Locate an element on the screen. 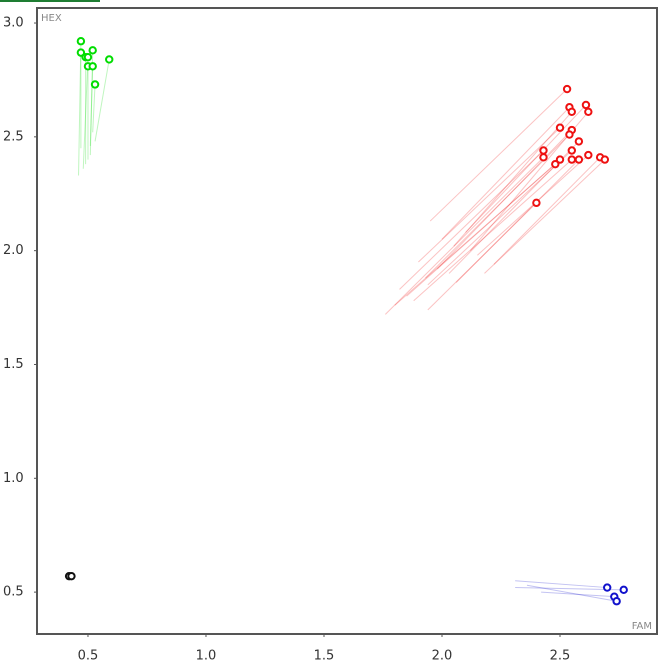 The width and height of the screenshot is (667, 666). x-tick-label: 2.5 is located at coordinates (560, 656).